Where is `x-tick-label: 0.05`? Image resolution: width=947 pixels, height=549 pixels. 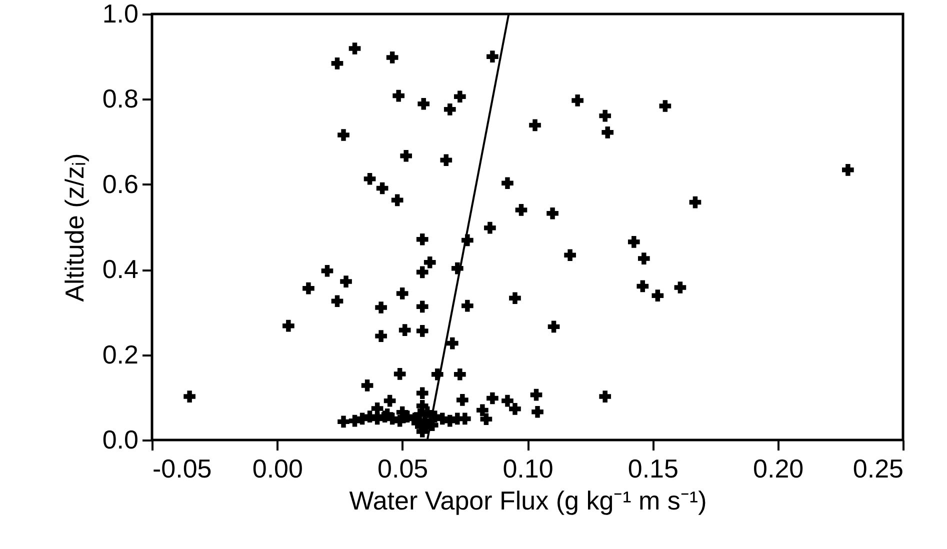
x-tick-label: 0.05 is located at coordinates (403, 469).